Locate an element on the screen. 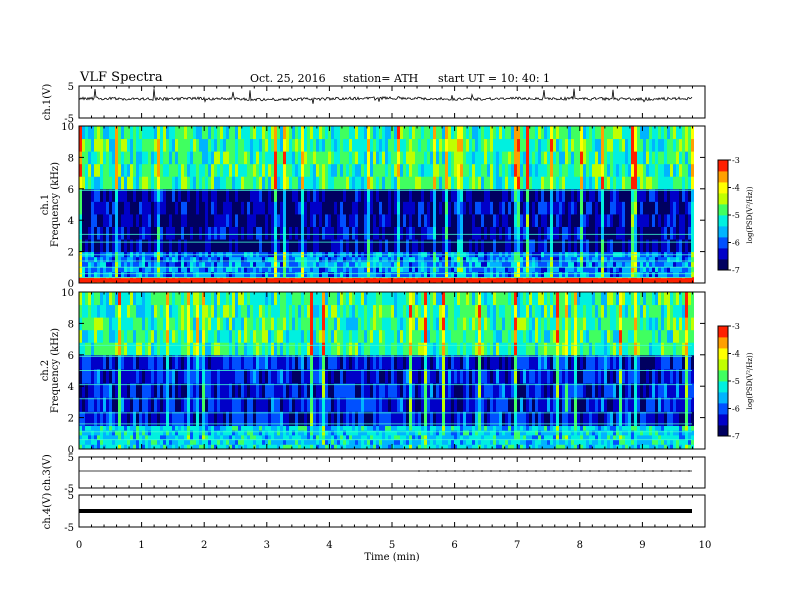  date-label: Oct. 25, 2016 is located at coordinates (288, 78).